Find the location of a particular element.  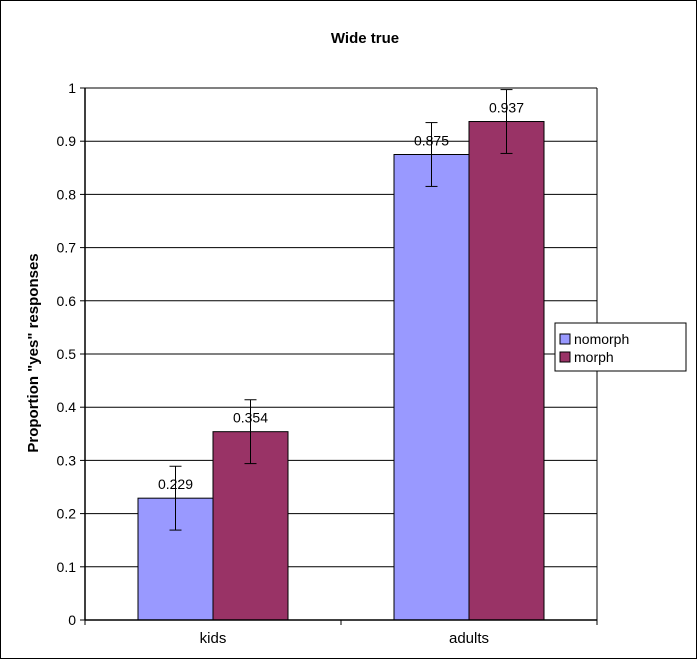

legend-label-nomorph: nomorph is located at coordinates (601, 339).